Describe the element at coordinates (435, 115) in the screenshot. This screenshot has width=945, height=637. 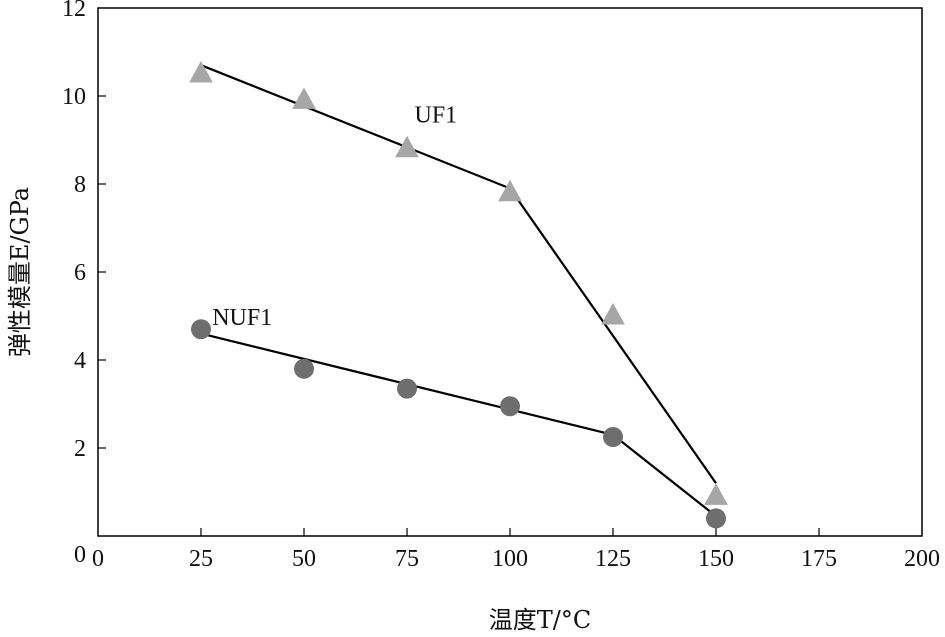
I see `series-label-uf1: UF1` at that location.